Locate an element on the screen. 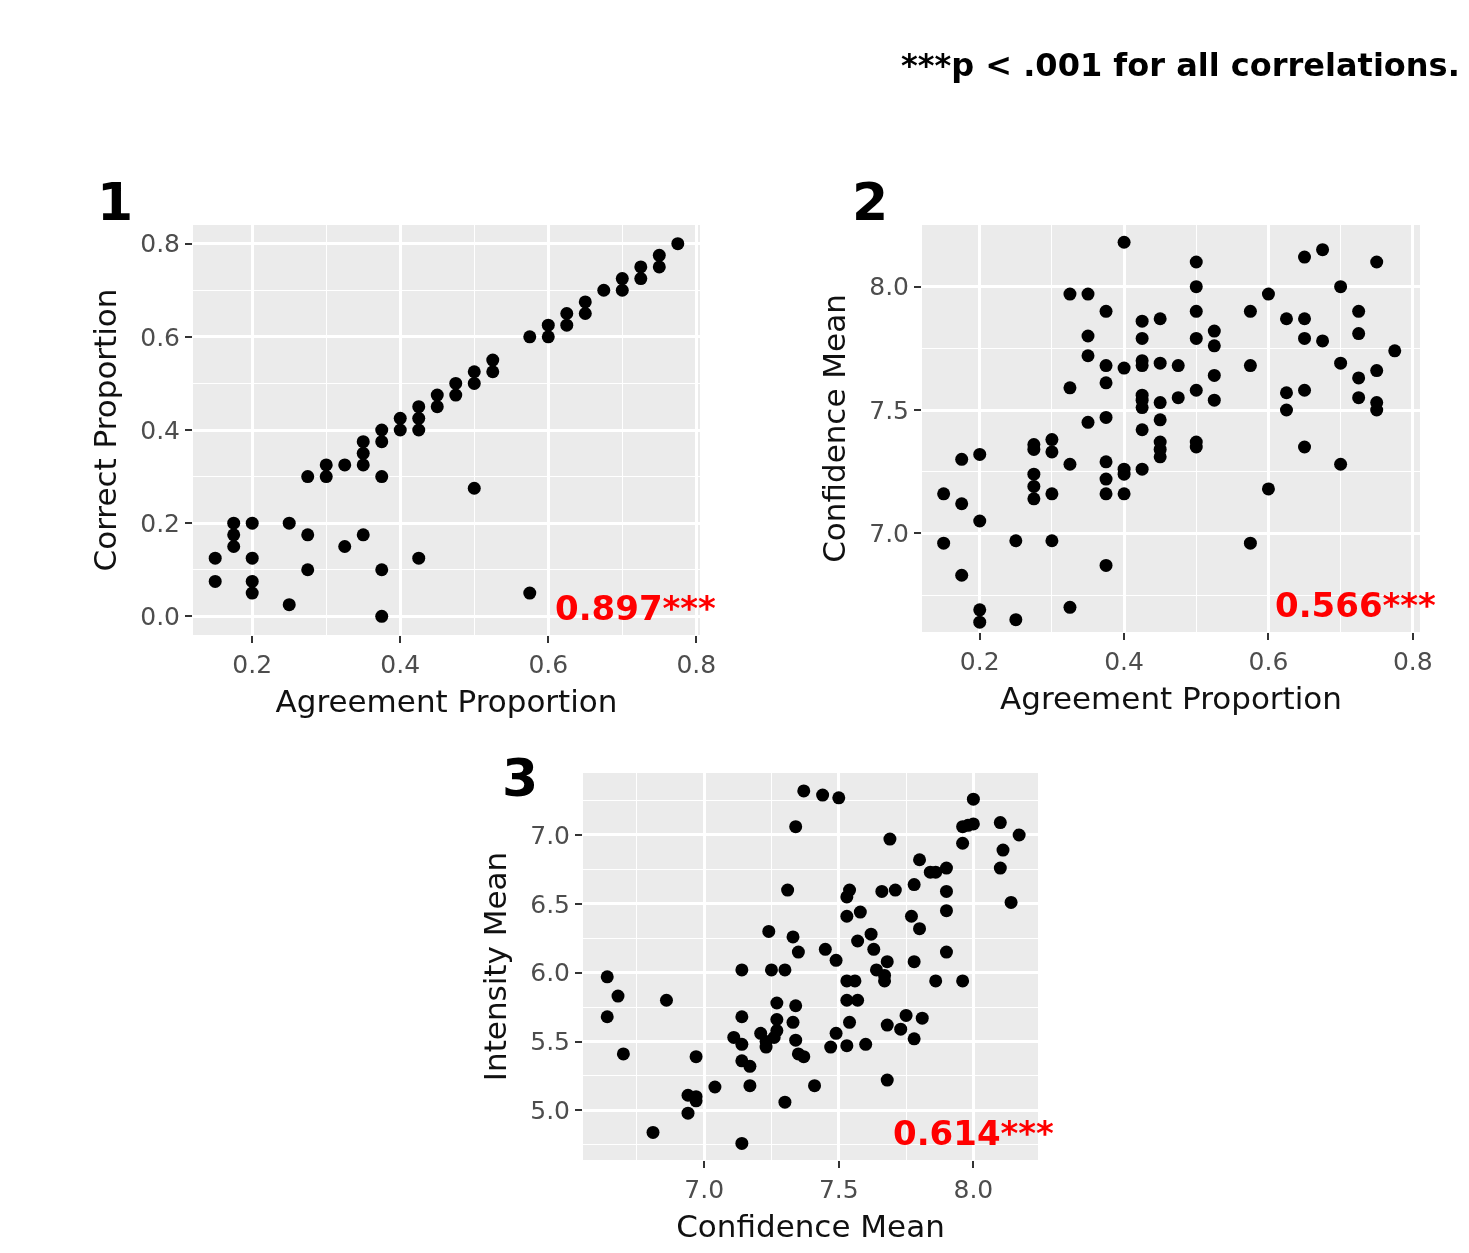 The height and width of the screenshot is (1253, 1469). y-axis-title: Correct Proportion is located at coordinates (104, 430).